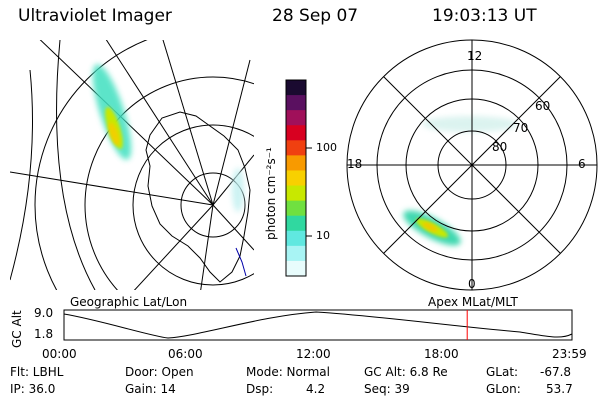 This screenshot has height=400, width=600. Describe the element at coordinates (260, 389) in the screenshot. I see `status-dsp-label: Dsp:` at that location.